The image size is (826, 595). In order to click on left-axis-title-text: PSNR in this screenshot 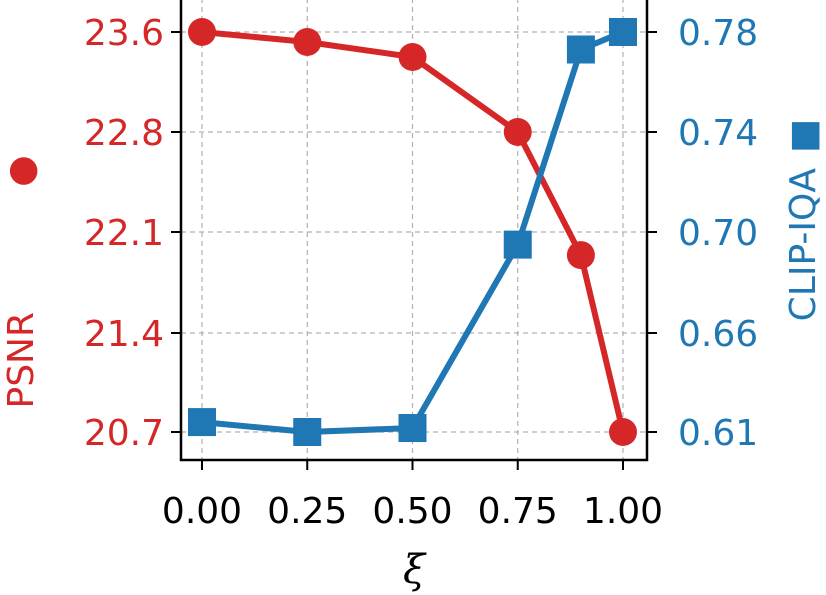, I will do `click(21, 360)`.